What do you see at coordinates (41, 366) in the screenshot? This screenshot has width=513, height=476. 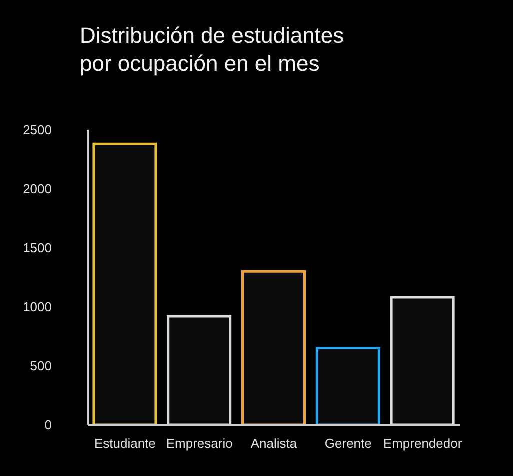 I see `y-tick-label: 500` at bounding box center [41, 366].